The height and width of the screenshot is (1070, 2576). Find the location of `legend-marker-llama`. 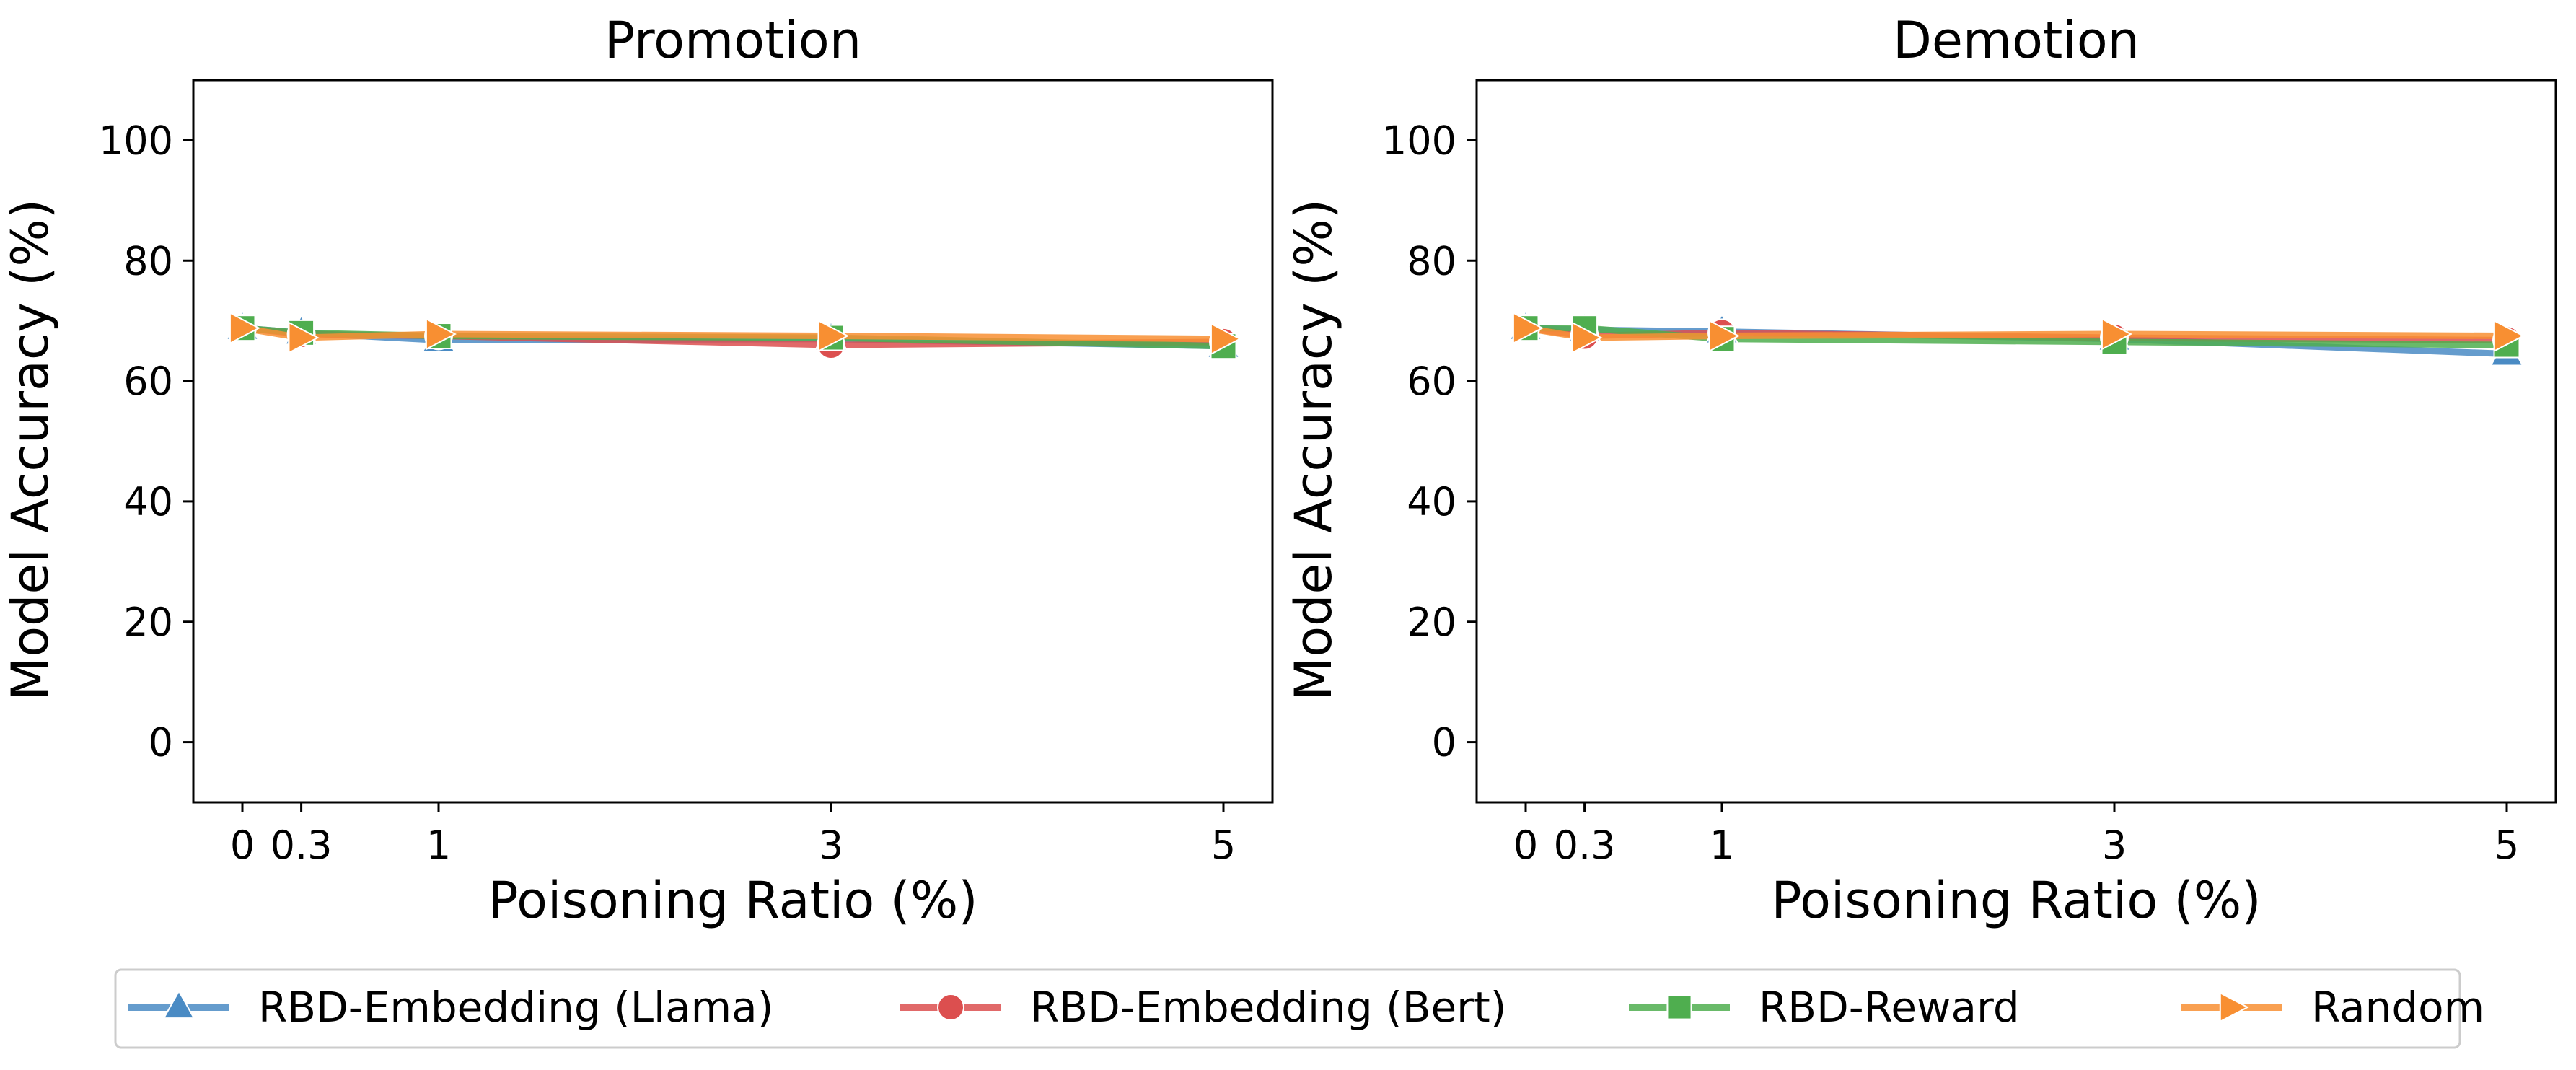

legend-marker-llama is located at coordinates (178, 1004).